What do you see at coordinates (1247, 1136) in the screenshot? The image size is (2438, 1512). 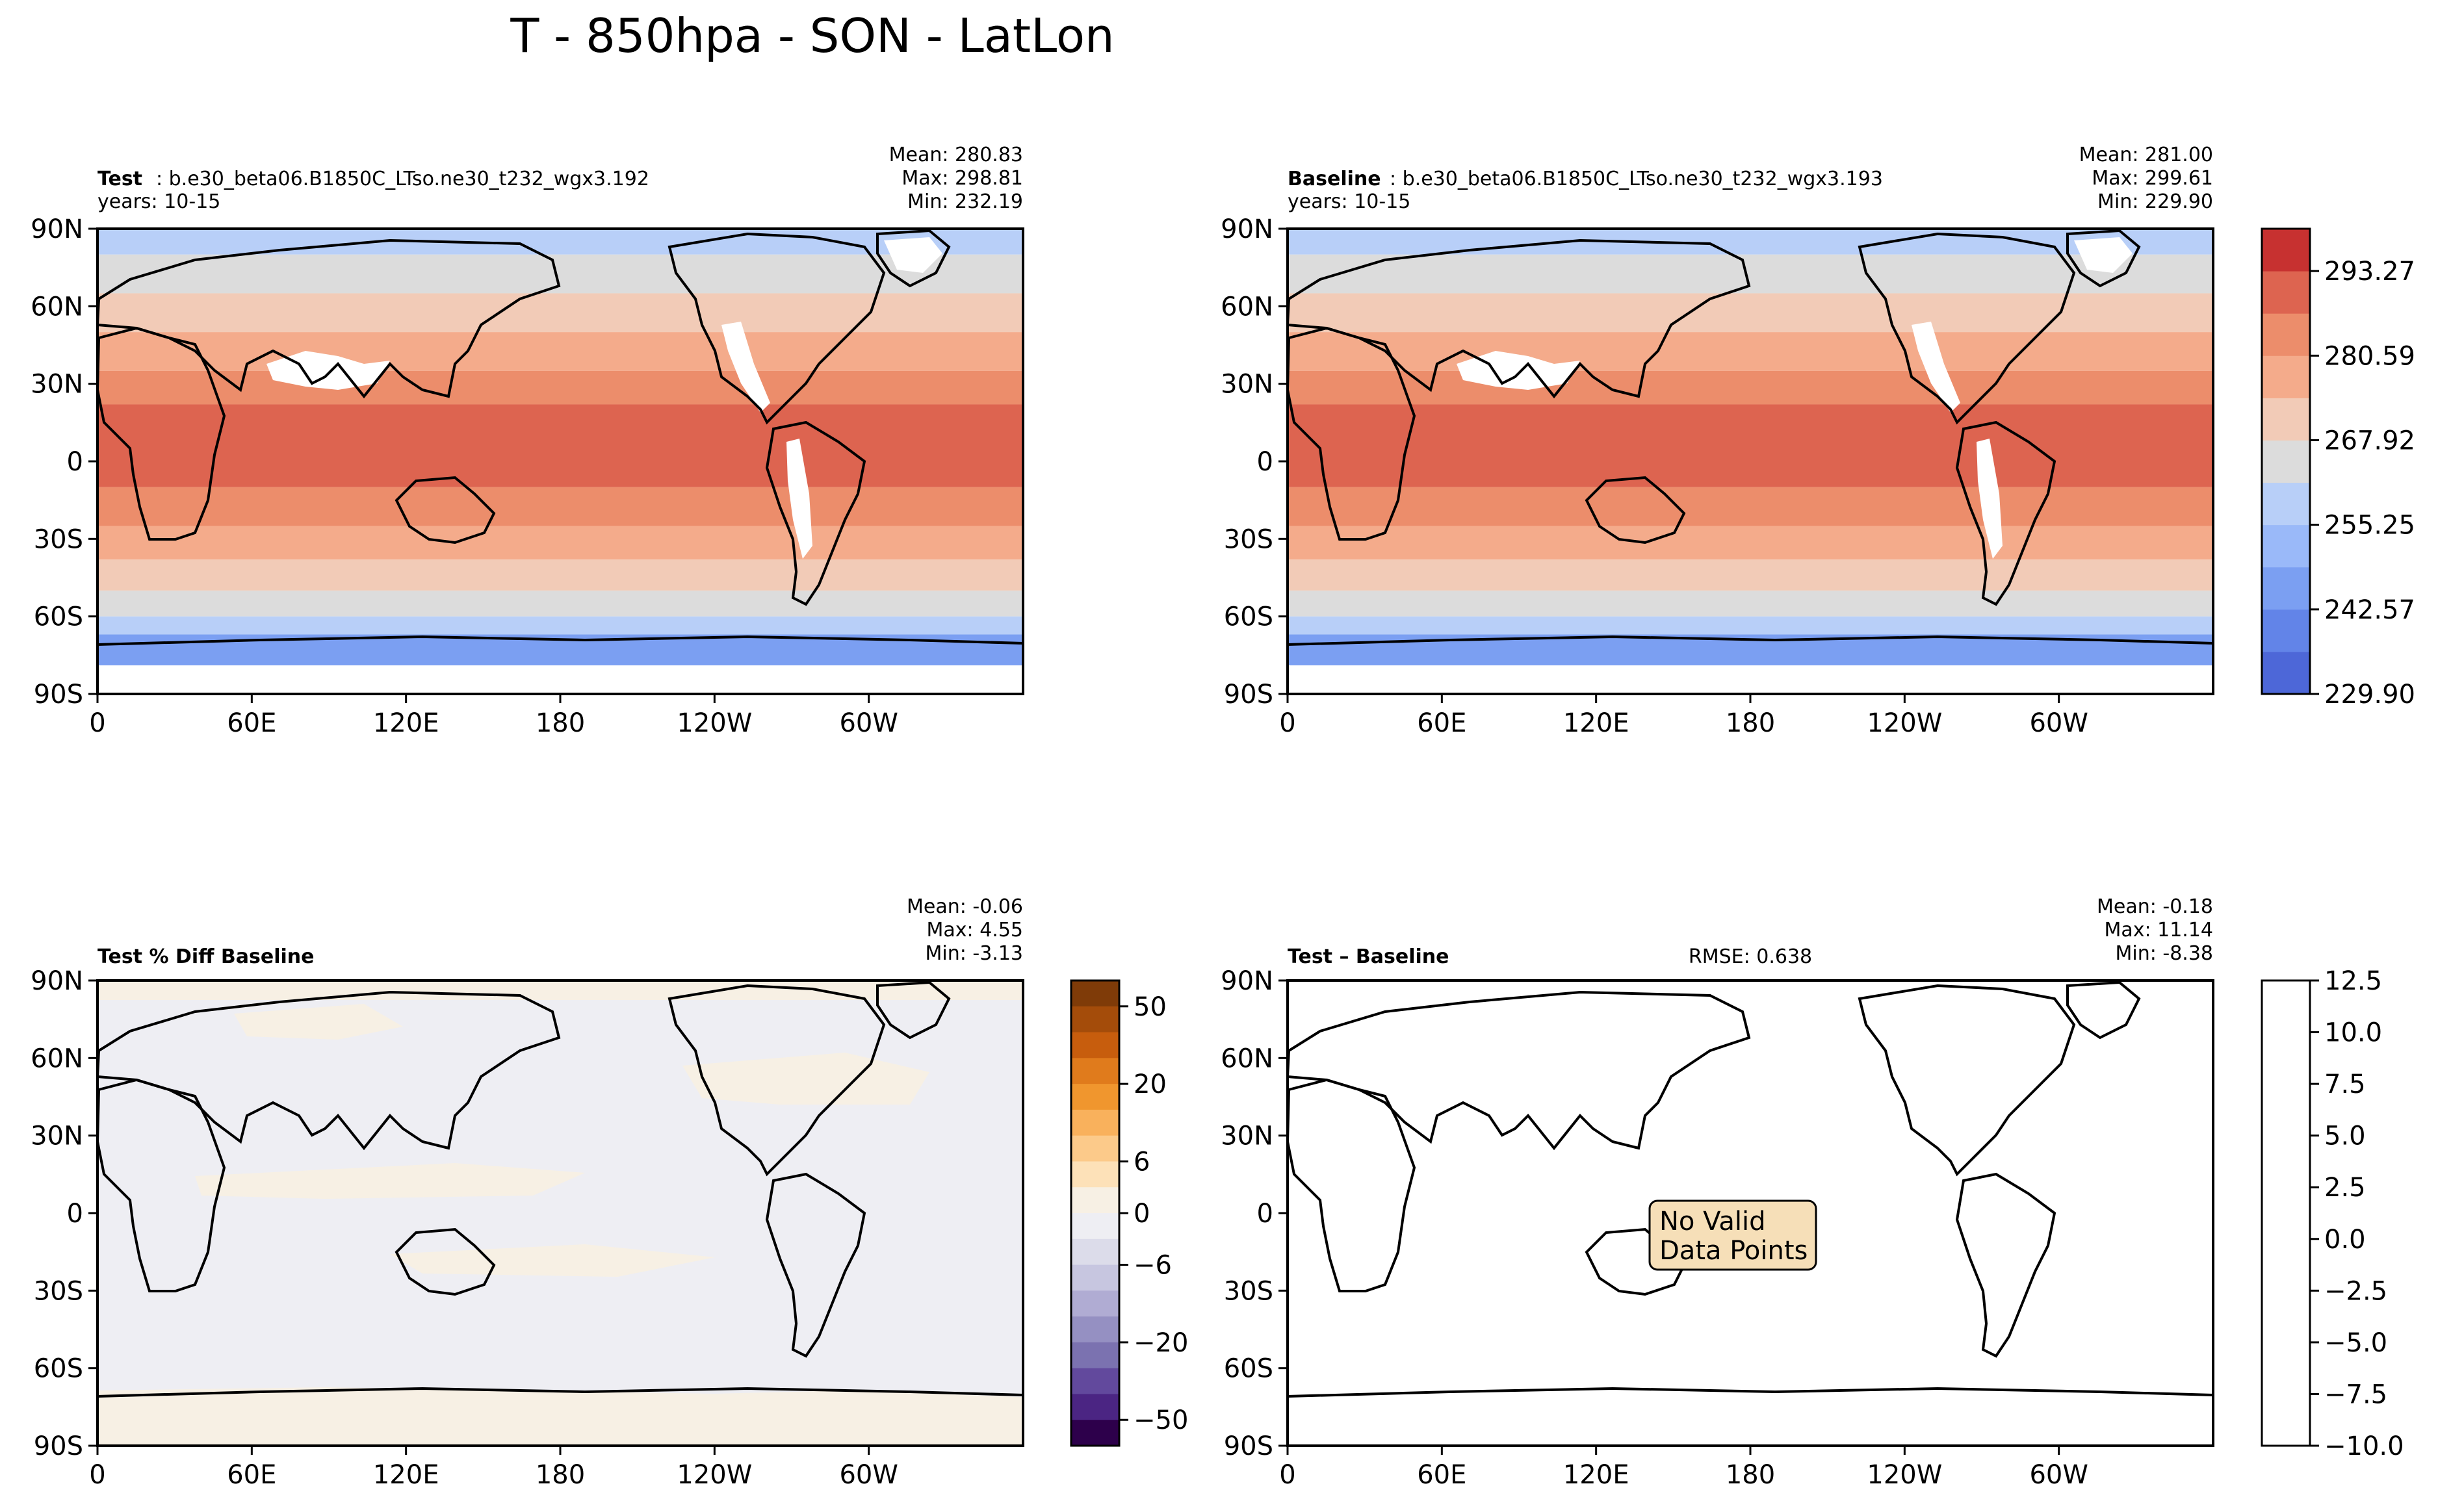 I see `diff-lat-label: 30N` at bounding box center [1247, 1136].